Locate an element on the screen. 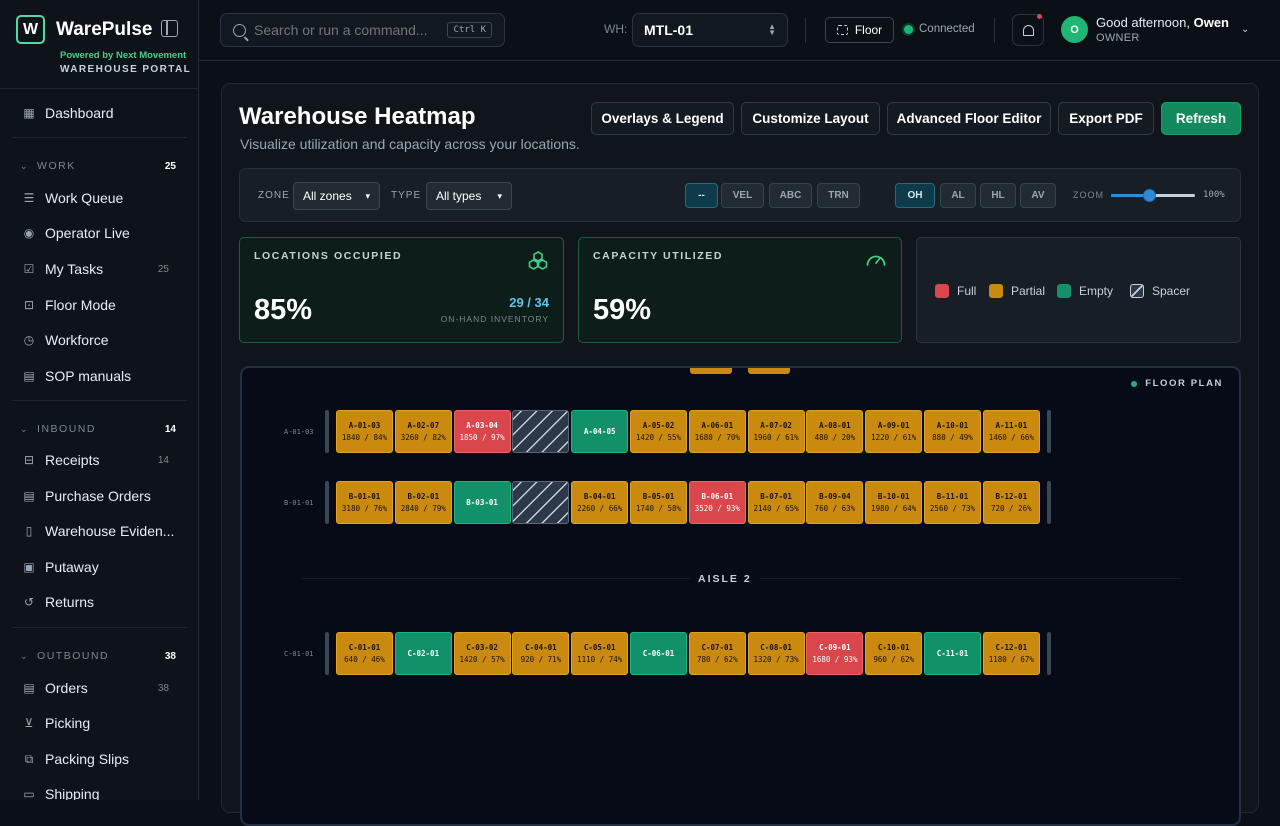  legend-label: Empty is located at coordinates (1096, 291).